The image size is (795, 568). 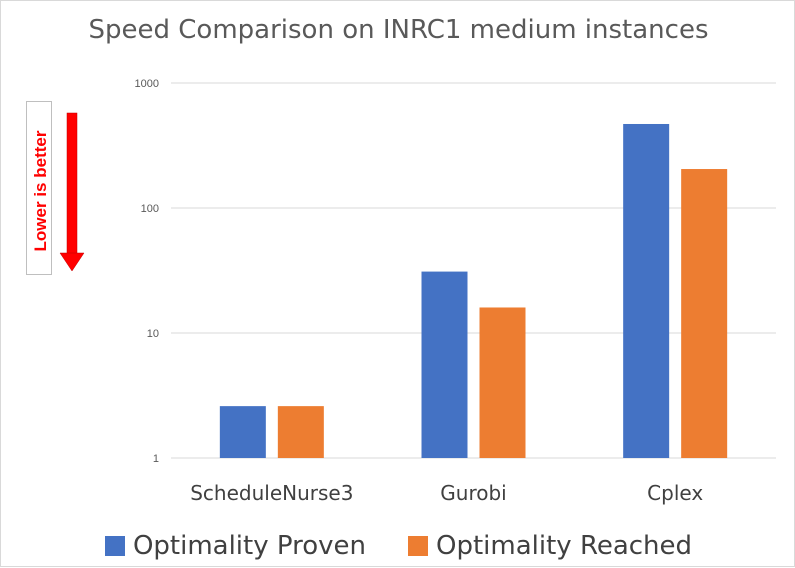 I want to click on x-category-label: Gurobi, so click(x=473, y=493).